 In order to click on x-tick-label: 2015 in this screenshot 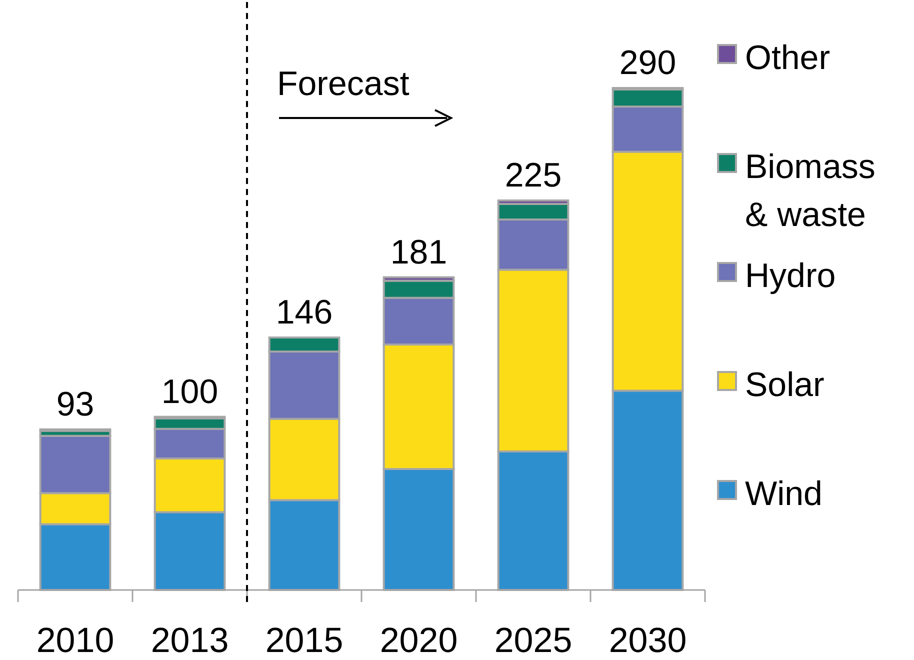, I will do `click(304, 640)`.